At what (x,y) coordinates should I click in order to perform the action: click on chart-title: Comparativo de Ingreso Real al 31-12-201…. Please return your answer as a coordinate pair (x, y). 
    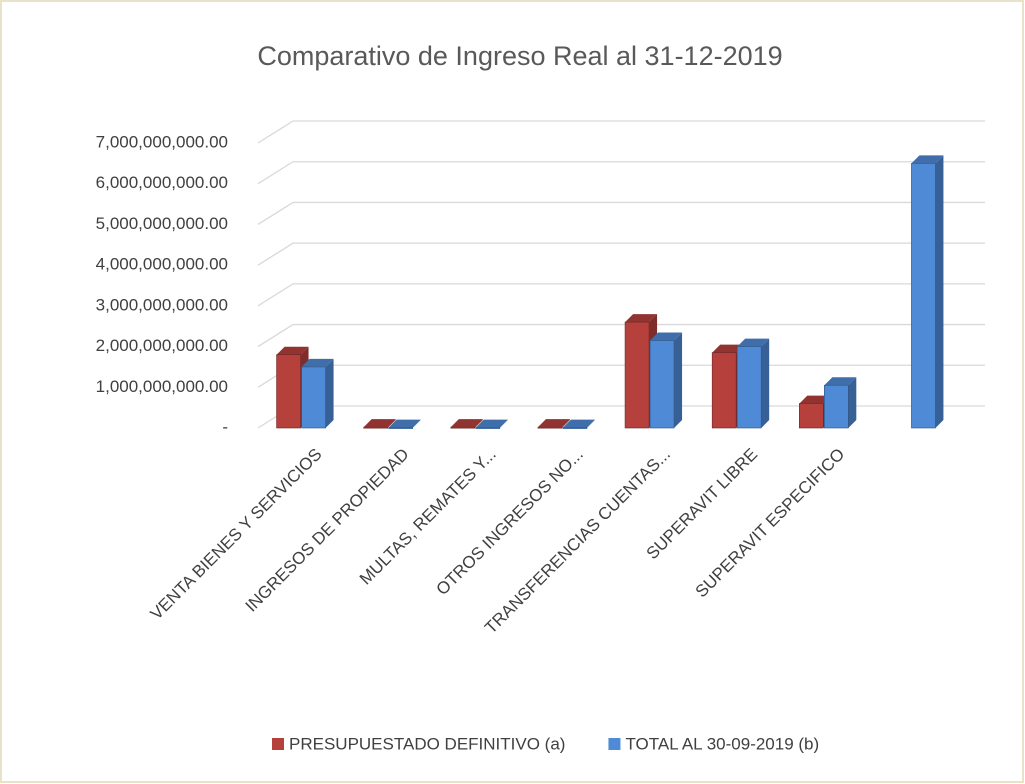
    Looking at the image, I should click on (519, 56).